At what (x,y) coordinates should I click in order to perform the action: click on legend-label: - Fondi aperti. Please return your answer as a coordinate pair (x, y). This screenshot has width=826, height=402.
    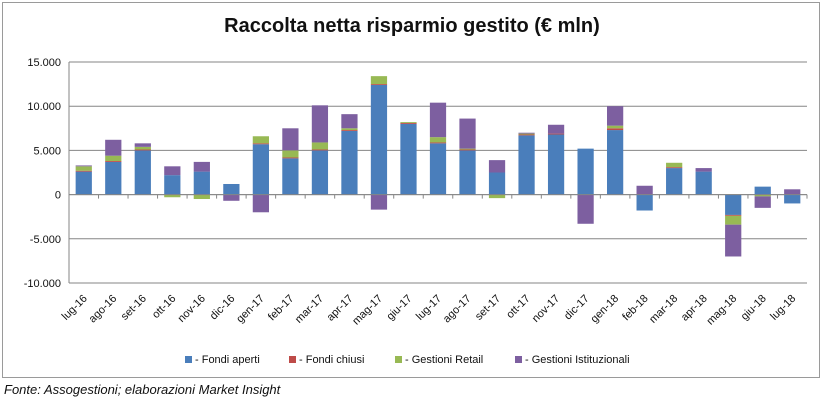
    Looking at the image, I should click on (227, 360).